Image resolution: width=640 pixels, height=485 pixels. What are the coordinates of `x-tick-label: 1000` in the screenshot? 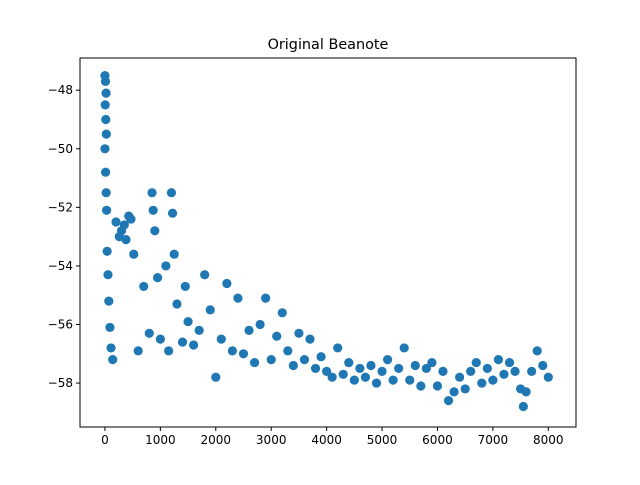 It's located at (160, 440).